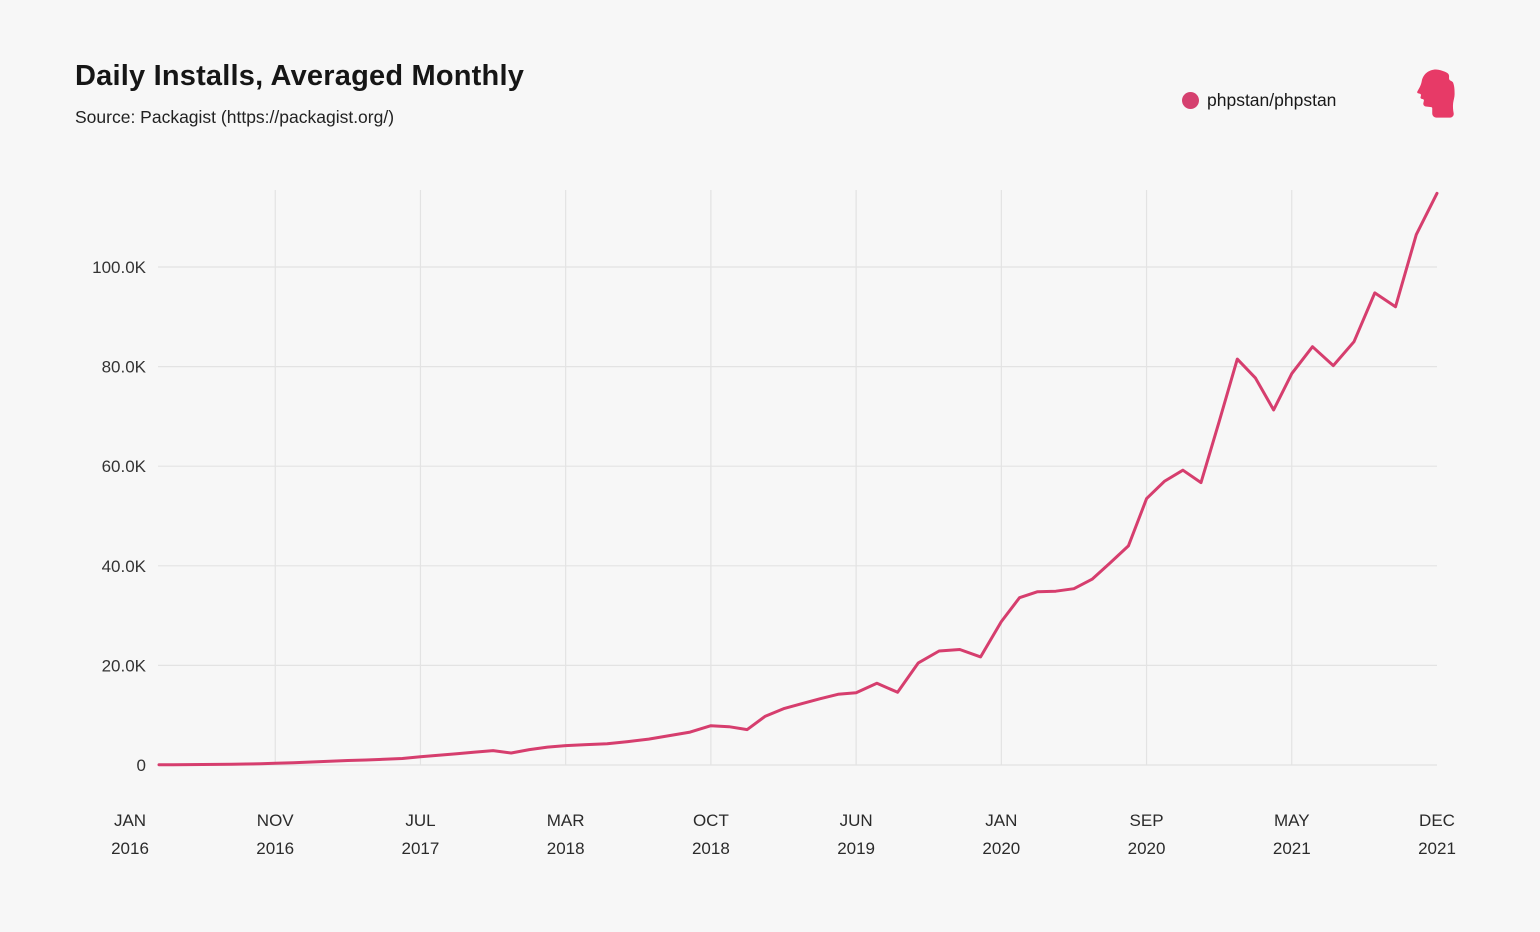 The image size is (1540, 932). What do you see at coordinates (275, 834) in the screenshot?
I see `x-tick-label: NOV 2016` at bounding box center [275, 834].